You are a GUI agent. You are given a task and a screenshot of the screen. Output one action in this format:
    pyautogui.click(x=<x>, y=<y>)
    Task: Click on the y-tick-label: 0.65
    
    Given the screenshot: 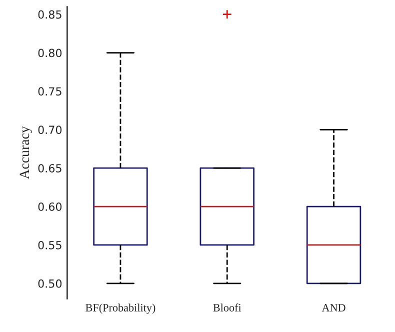 What is the action you would take?
    pyautogui.click(x=50, y=168)
    